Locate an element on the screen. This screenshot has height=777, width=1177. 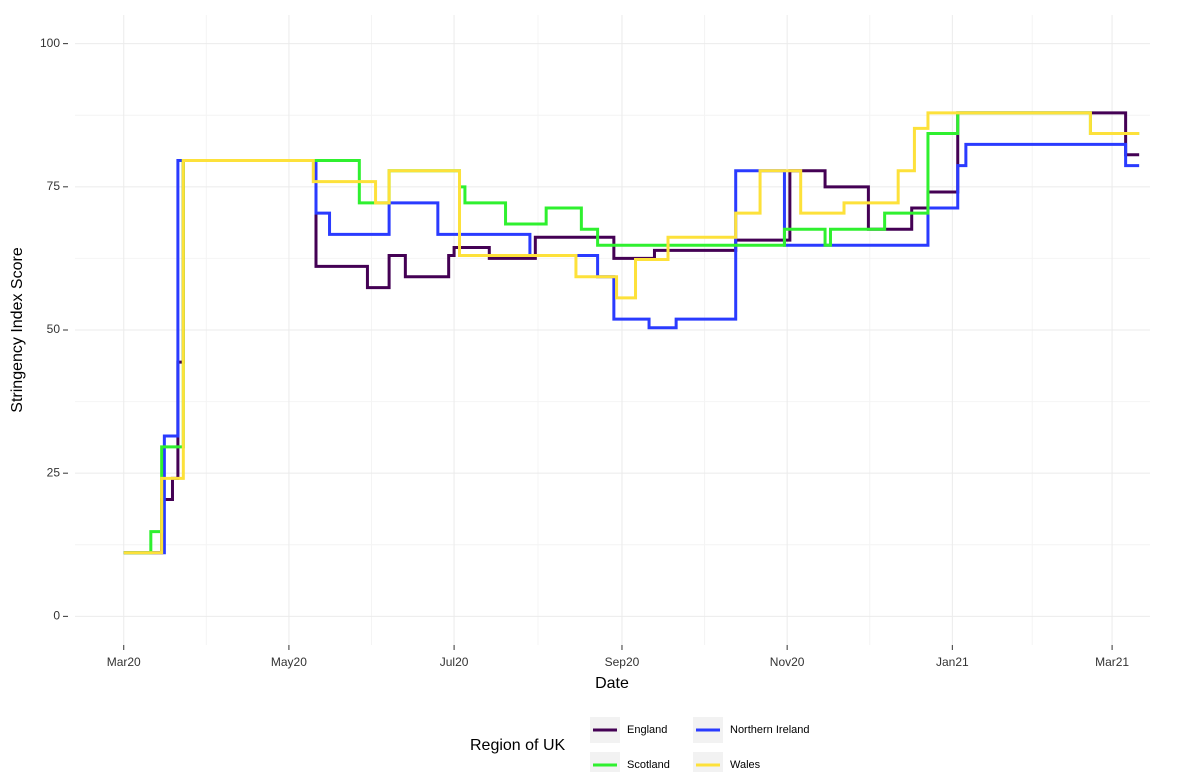
legend-label: Wales is located at coordinates (745, 765).